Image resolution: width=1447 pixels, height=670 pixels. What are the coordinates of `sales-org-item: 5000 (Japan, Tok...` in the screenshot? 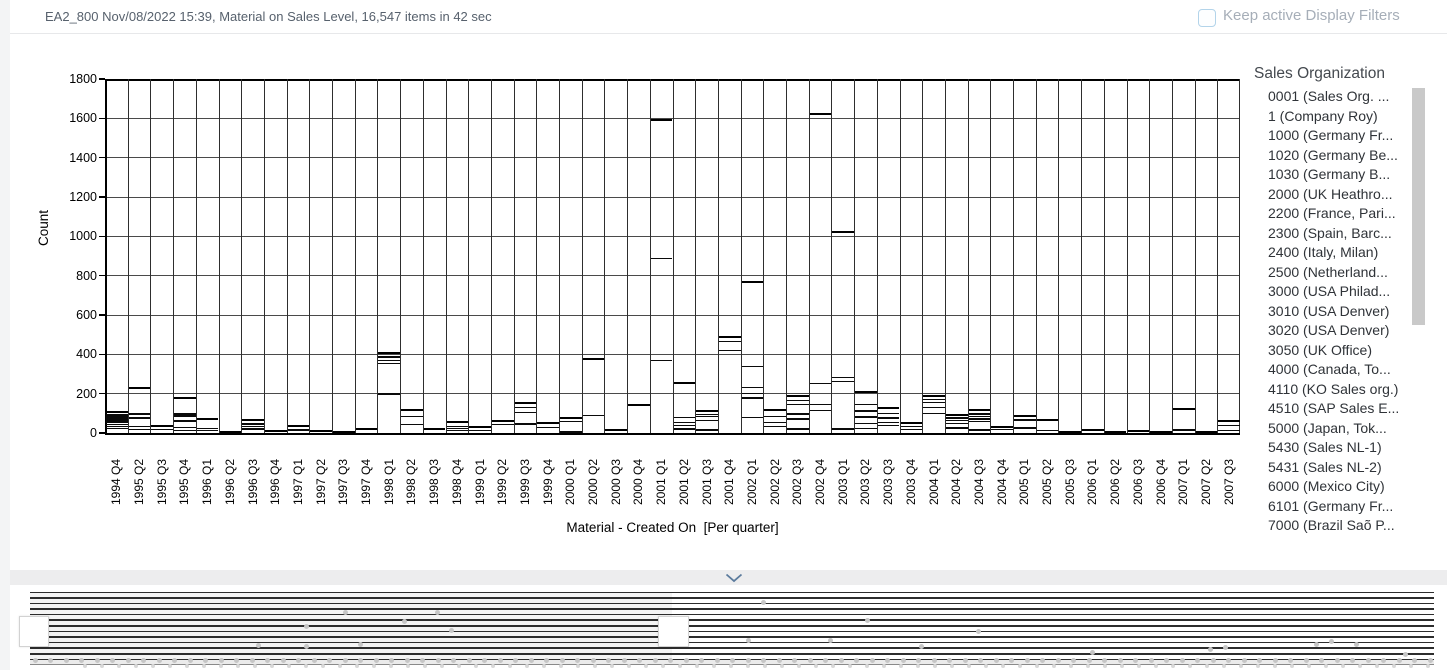 It's located at (1327, 427).